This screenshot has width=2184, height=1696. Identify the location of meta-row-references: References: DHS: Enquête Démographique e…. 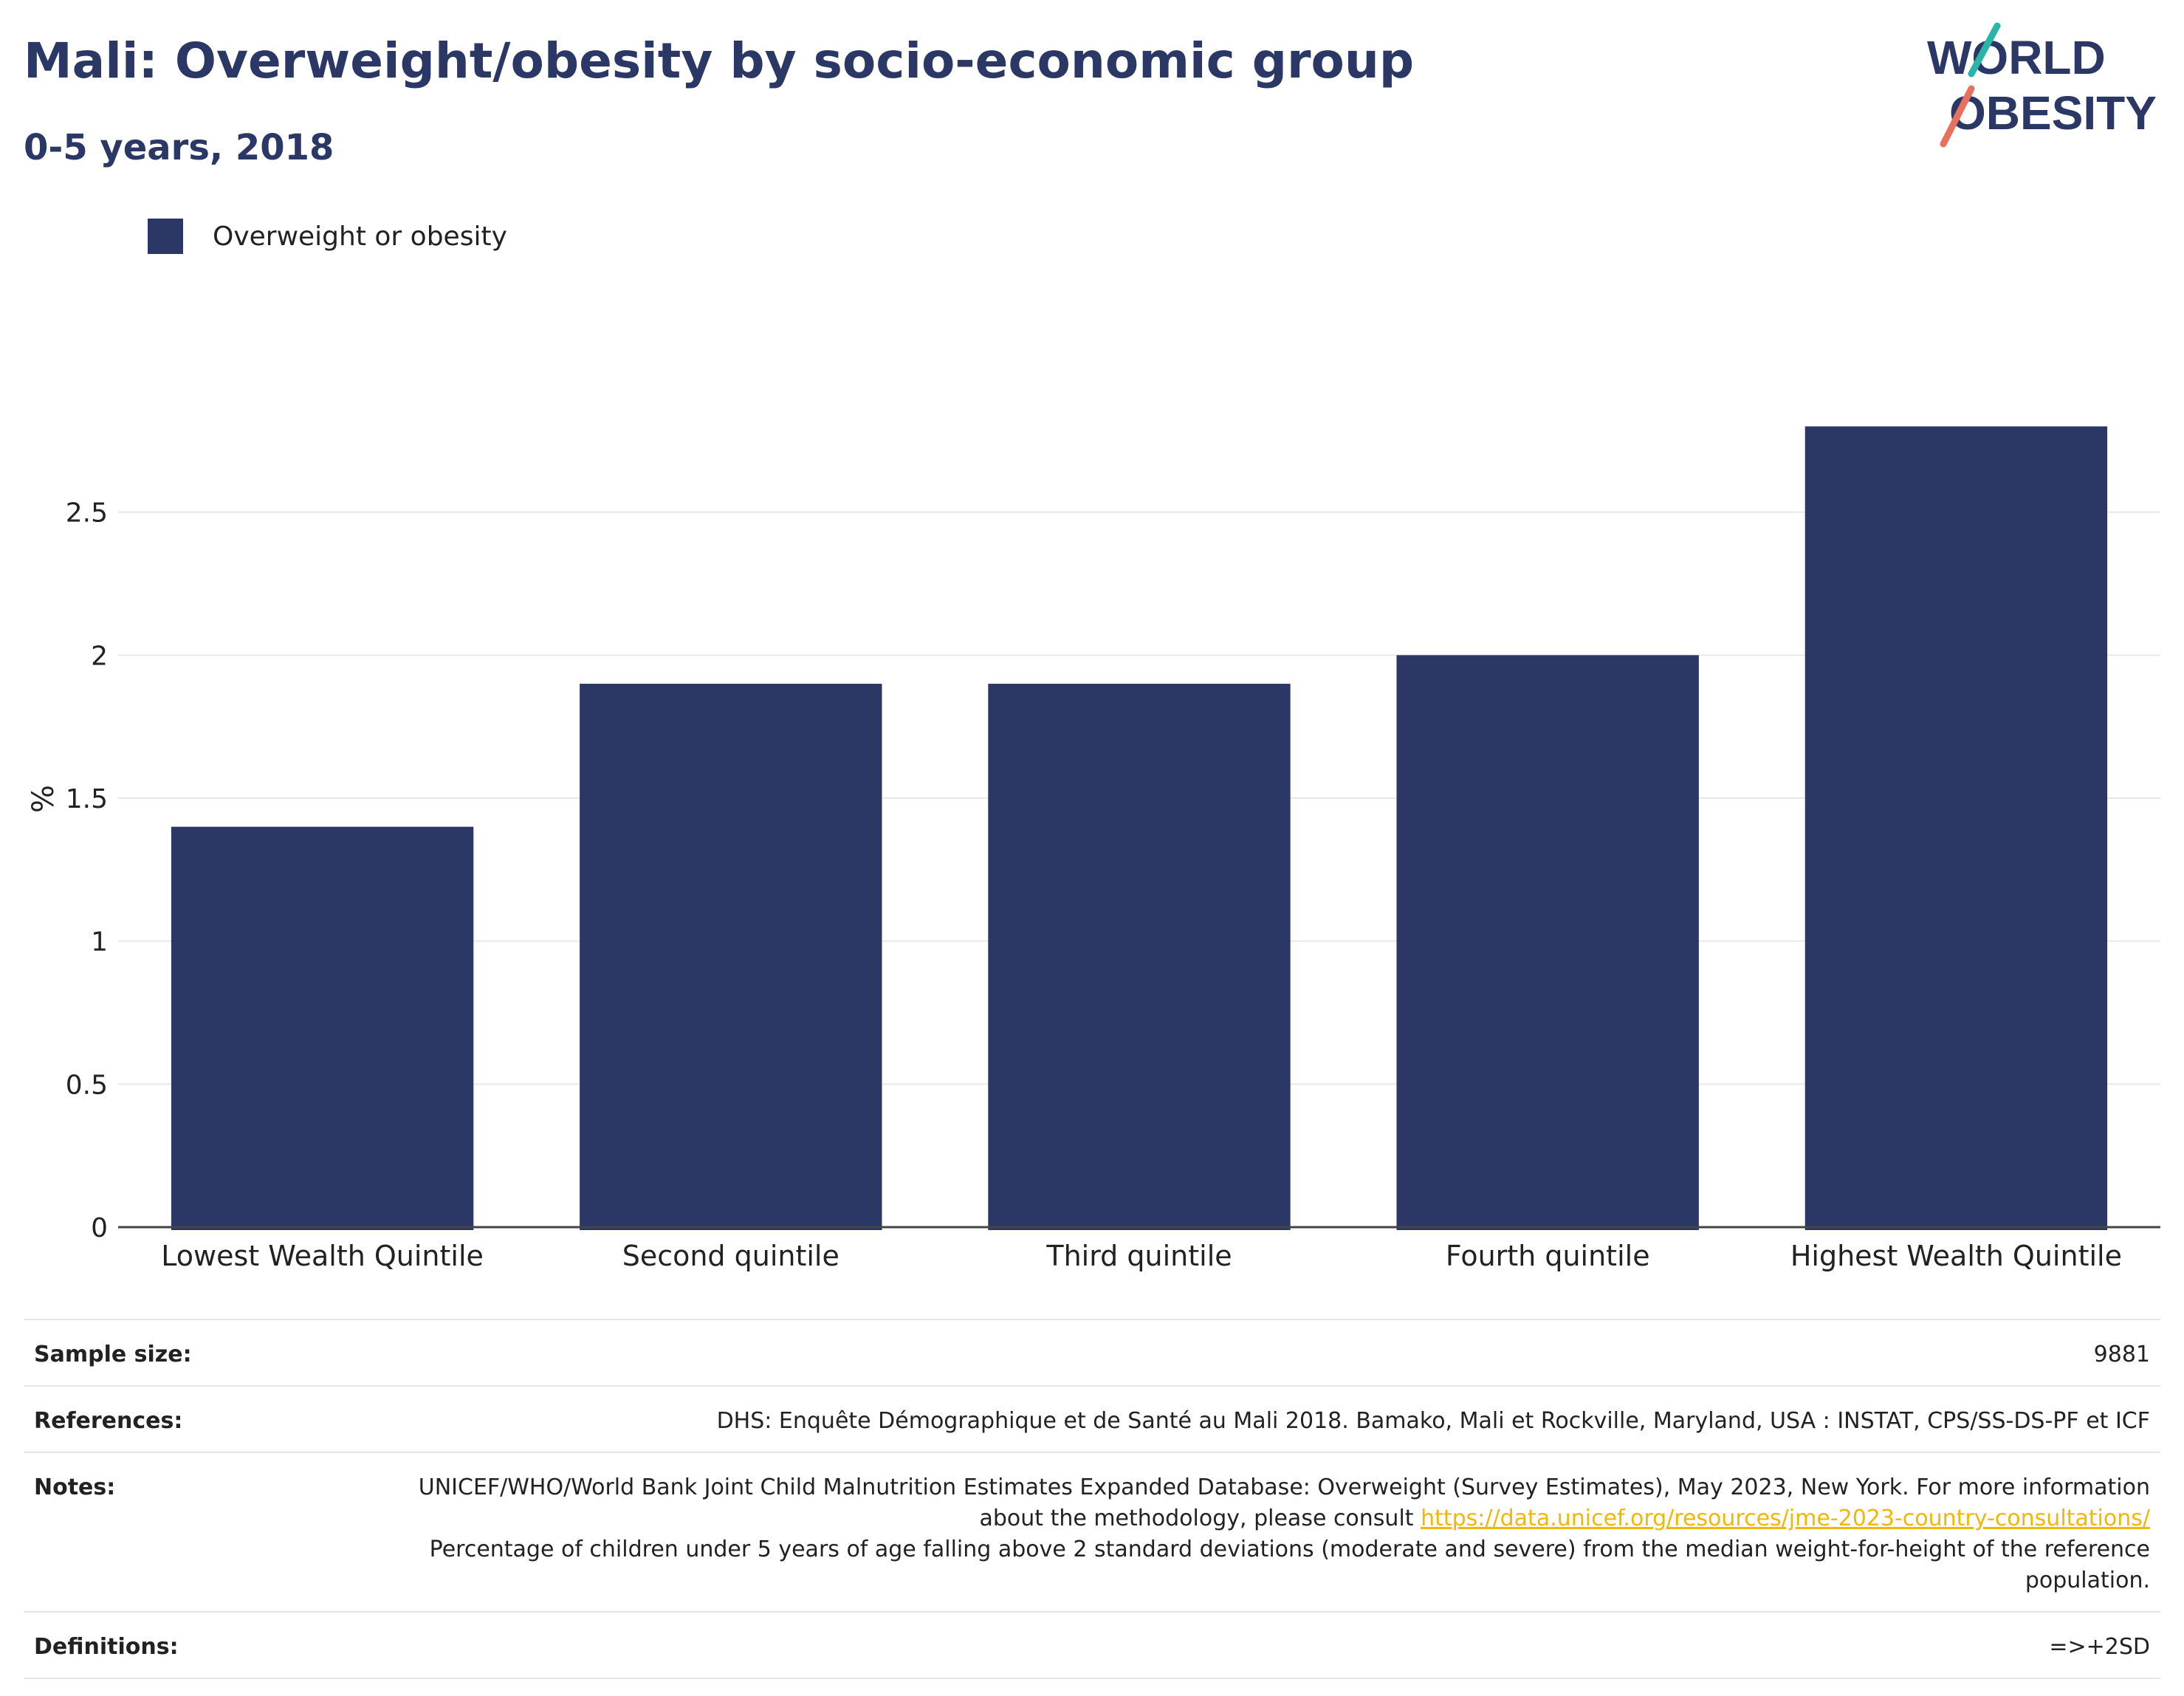
(1092, 1418).